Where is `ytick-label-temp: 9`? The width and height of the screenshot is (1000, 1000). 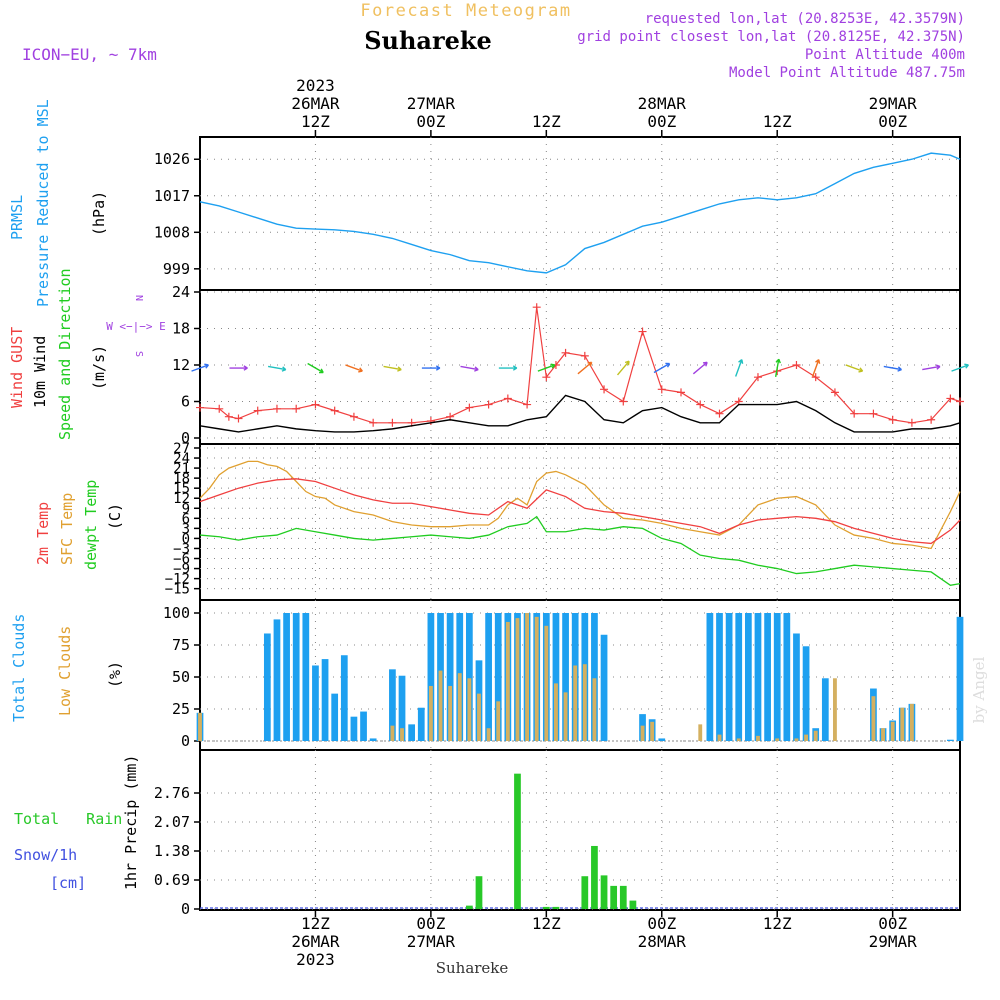 ytick-label-temp: 9 is located at coordinates (186, 509).